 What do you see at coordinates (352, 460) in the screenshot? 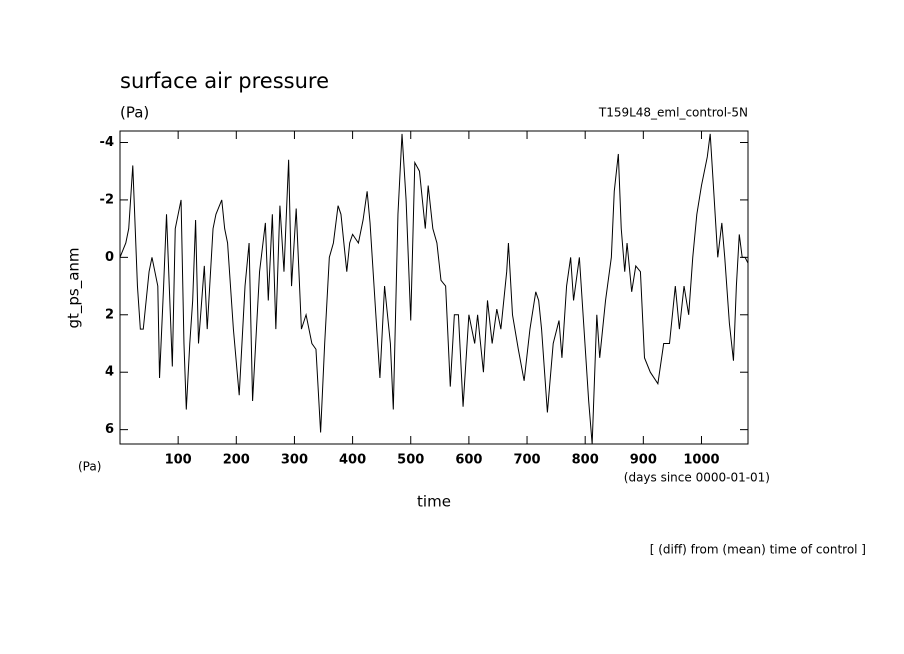
I see `x-tick-label: 400` at bounding box center [352, 460].